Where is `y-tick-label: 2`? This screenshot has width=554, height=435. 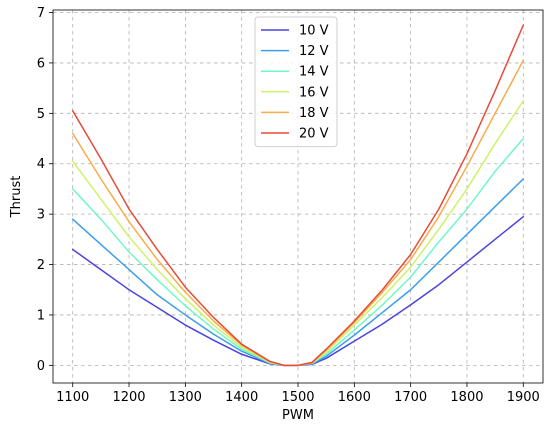 y-tick-label: 2 is located at coordinates (41, 265).